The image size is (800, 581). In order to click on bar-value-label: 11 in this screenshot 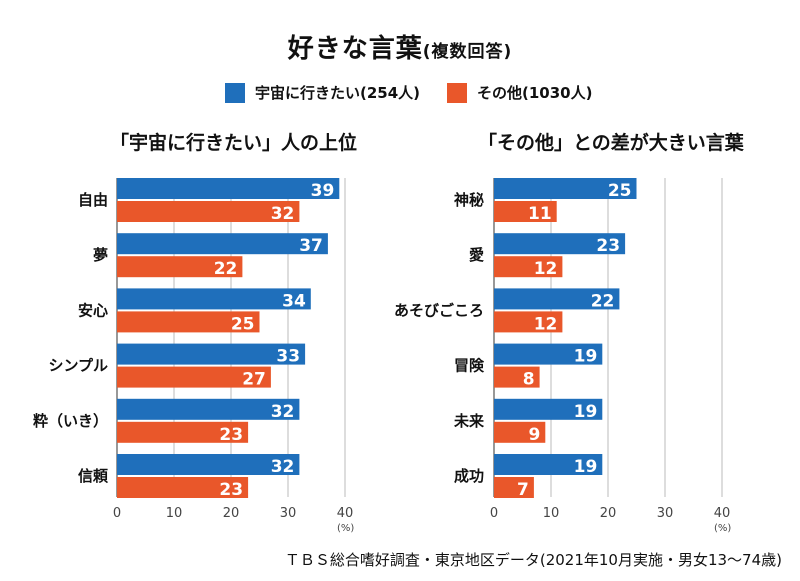, I will do `click(540, 214)`.